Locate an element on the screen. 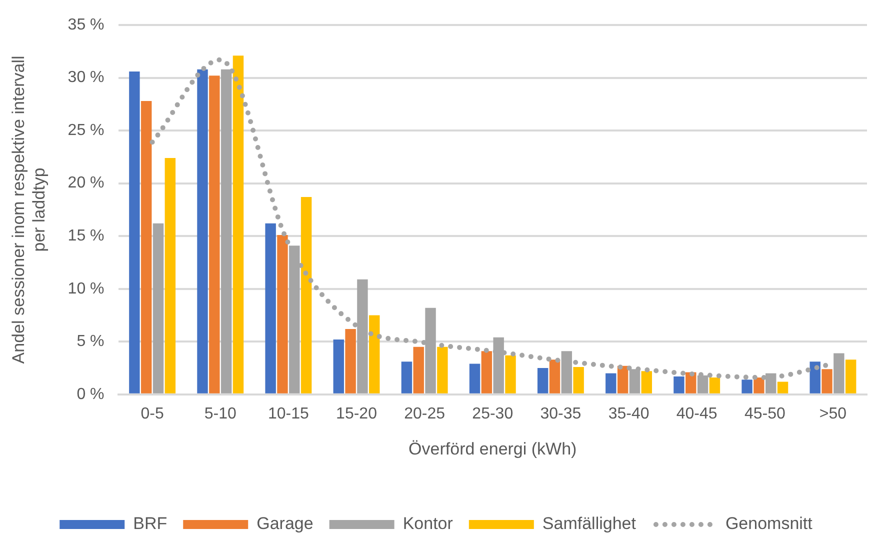 The image size is (877, 543). x-tick-label: 25-30 is located at coordinates (493, 413).